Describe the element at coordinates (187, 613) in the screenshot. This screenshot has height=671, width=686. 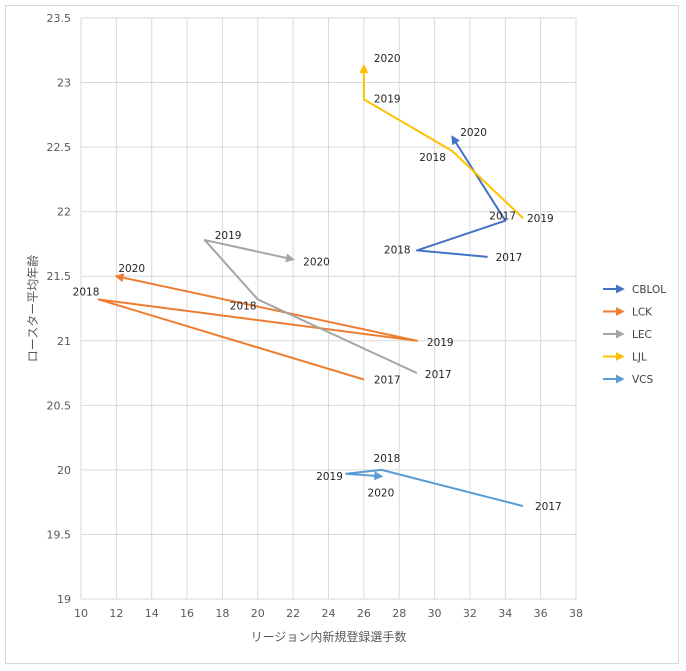
I see `x-tick-label: 16` at that location.